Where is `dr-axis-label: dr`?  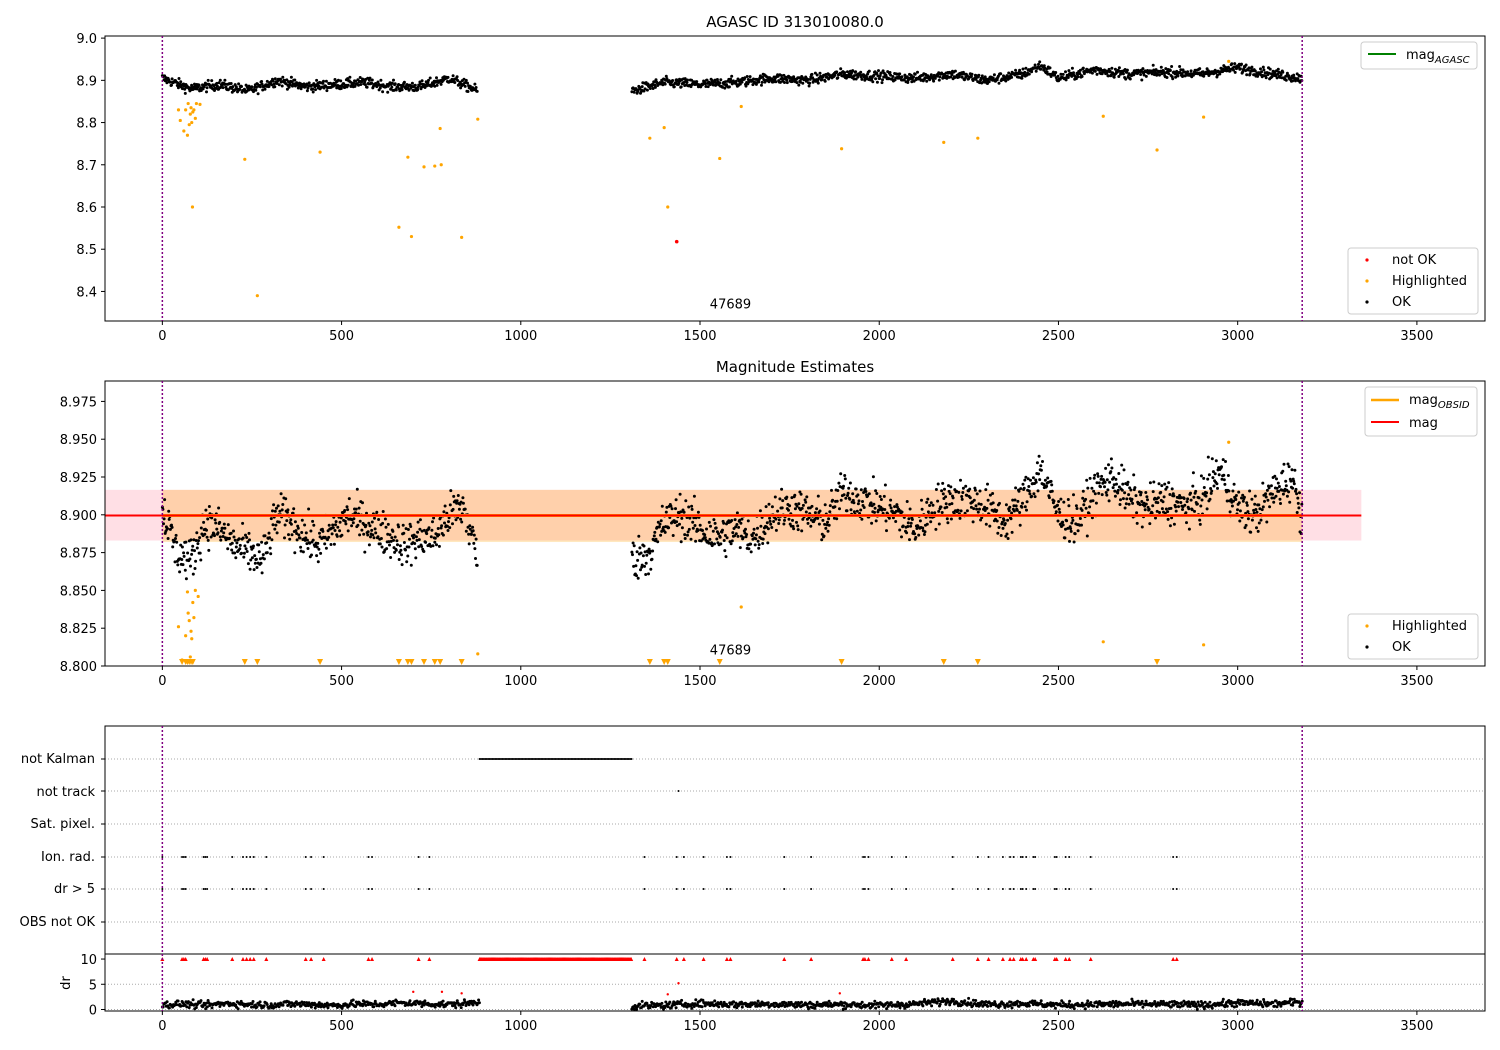 dr-axis-label: dr is located at coordinates (66, 983).